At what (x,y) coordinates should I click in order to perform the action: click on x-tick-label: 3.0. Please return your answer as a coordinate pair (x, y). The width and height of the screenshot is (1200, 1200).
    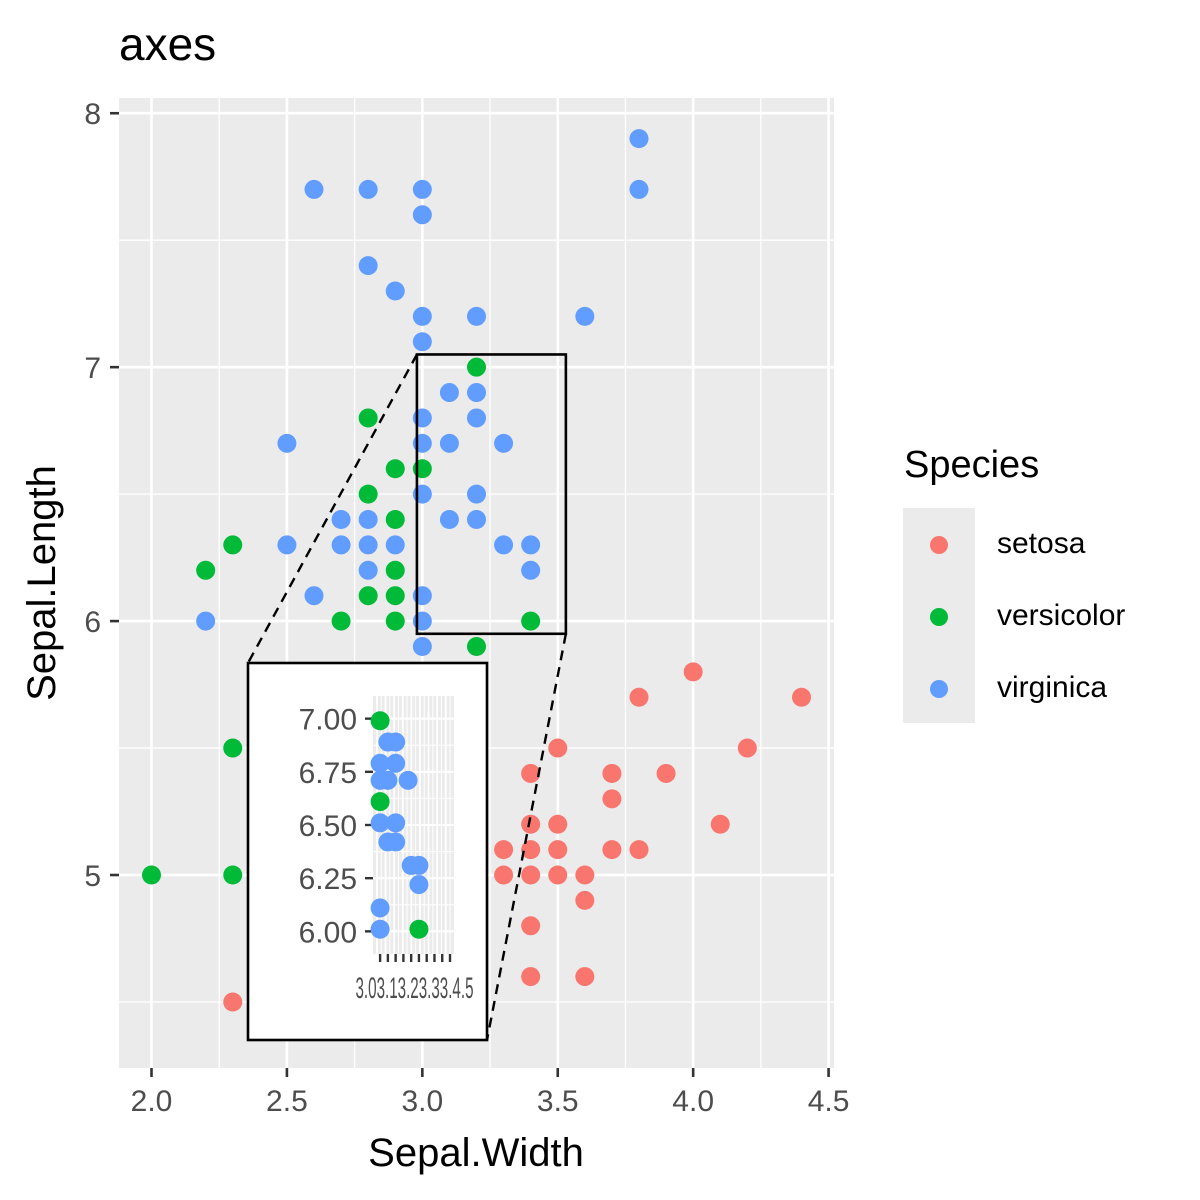
    Looking at the image, I should click on (422, 1101).